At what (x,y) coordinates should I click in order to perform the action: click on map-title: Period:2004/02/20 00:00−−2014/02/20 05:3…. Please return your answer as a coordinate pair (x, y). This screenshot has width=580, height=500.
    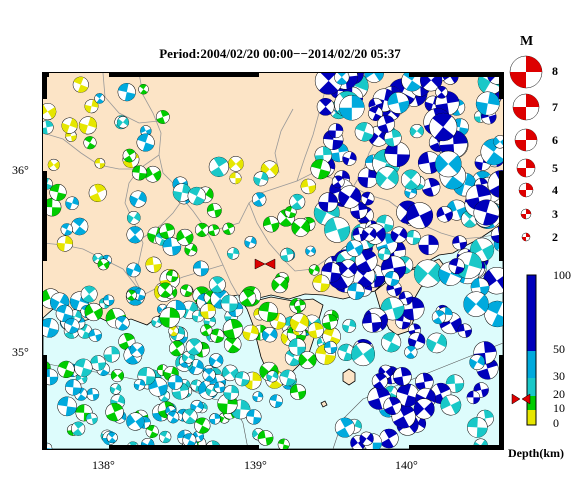
    Looking at the image, I should click on (280, 53).